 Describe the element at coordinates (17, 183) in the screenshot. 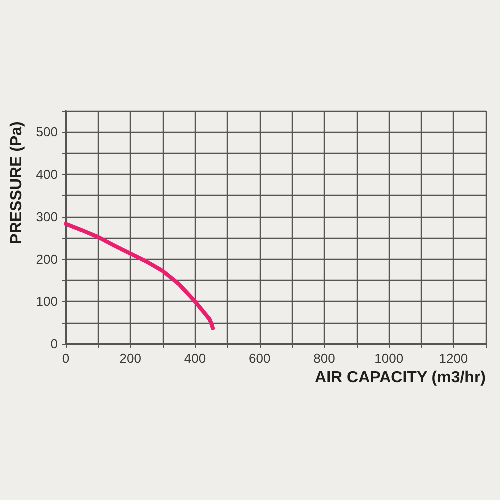

I see `y-axis-title: PRESSURE (Pa)` at that location.